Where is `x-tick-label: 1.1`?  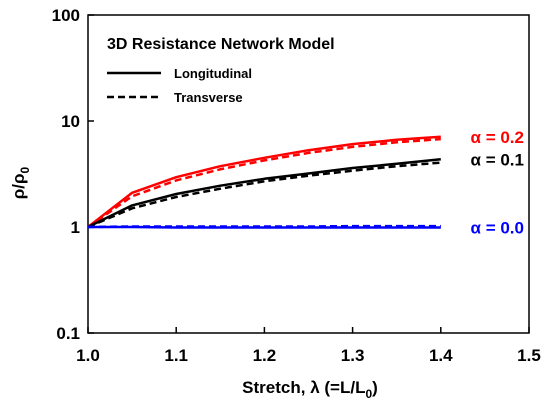
x-tick-label: 1.1 is located at coordinates (176, 355).